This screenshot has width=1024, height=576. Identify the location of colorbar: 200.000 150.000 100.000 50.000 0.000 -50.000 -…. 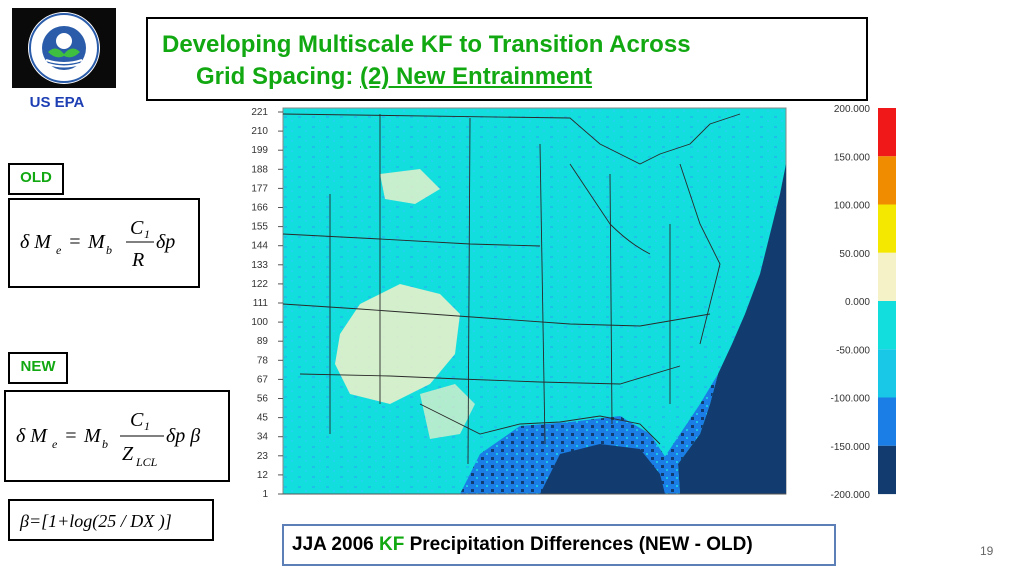
(851, 302).